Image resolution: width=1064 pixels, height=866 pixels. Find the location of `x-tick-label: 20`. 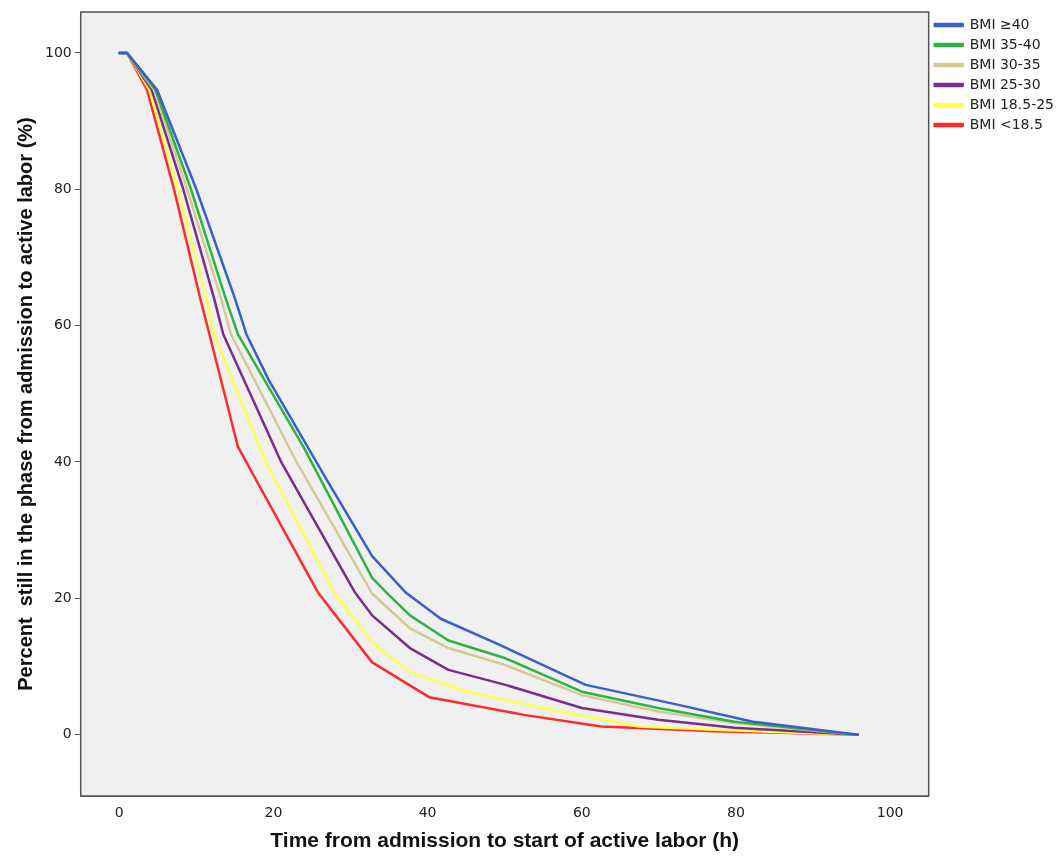

x-tick-label: 20 is located at coordinates (273, 812).